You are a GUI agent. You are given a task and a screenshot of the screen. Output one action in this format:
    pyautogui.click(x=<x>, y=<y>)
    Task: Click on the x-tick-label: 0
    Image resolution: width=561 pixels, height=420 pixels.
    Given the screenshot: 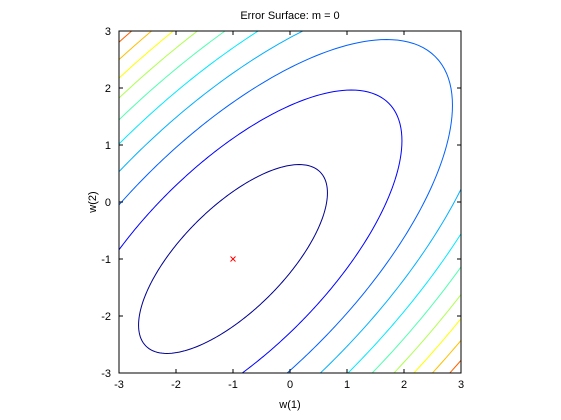 What is the action you would take?
    pyautogui.click(x=290, y=385)
    